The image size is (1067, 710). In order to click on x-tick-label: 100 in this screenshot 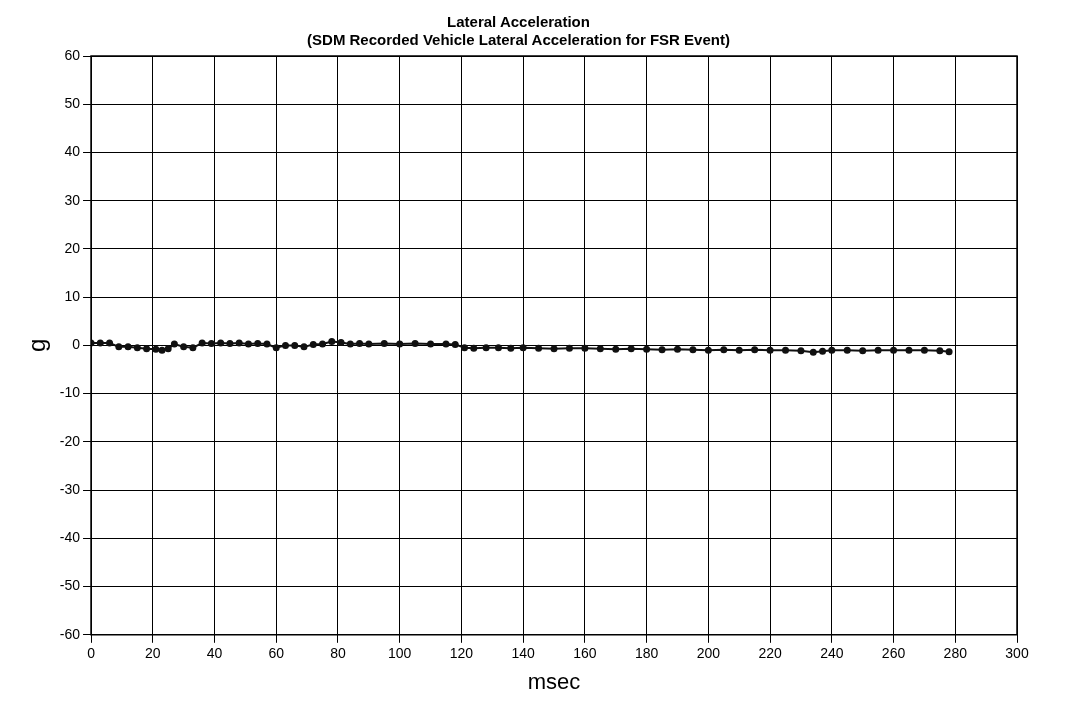, I will do `click(400, 653)`.